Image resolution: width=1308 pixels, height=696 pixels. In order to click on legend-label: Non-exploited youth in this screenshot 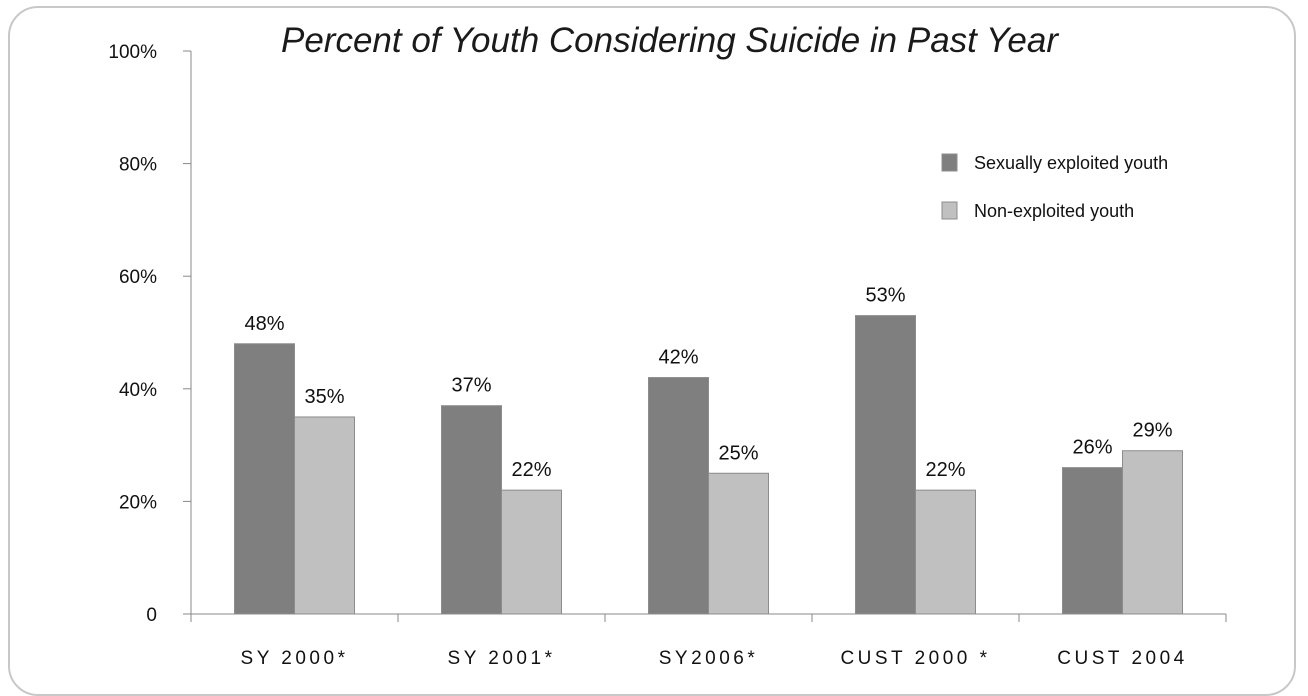, I will do `click(1054, 211)`.